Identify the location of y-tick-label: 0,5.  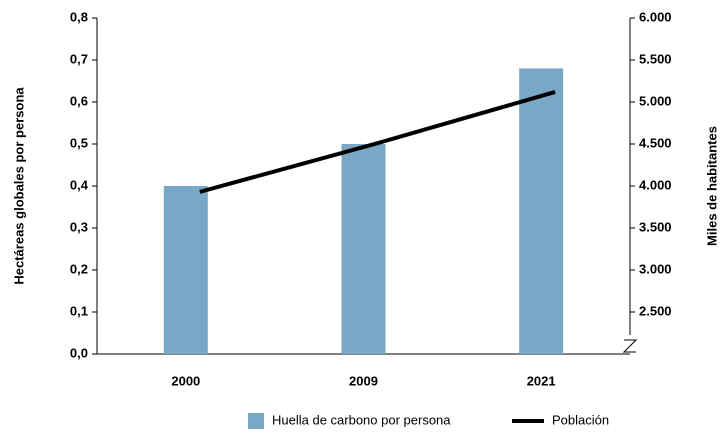
(79, 142).